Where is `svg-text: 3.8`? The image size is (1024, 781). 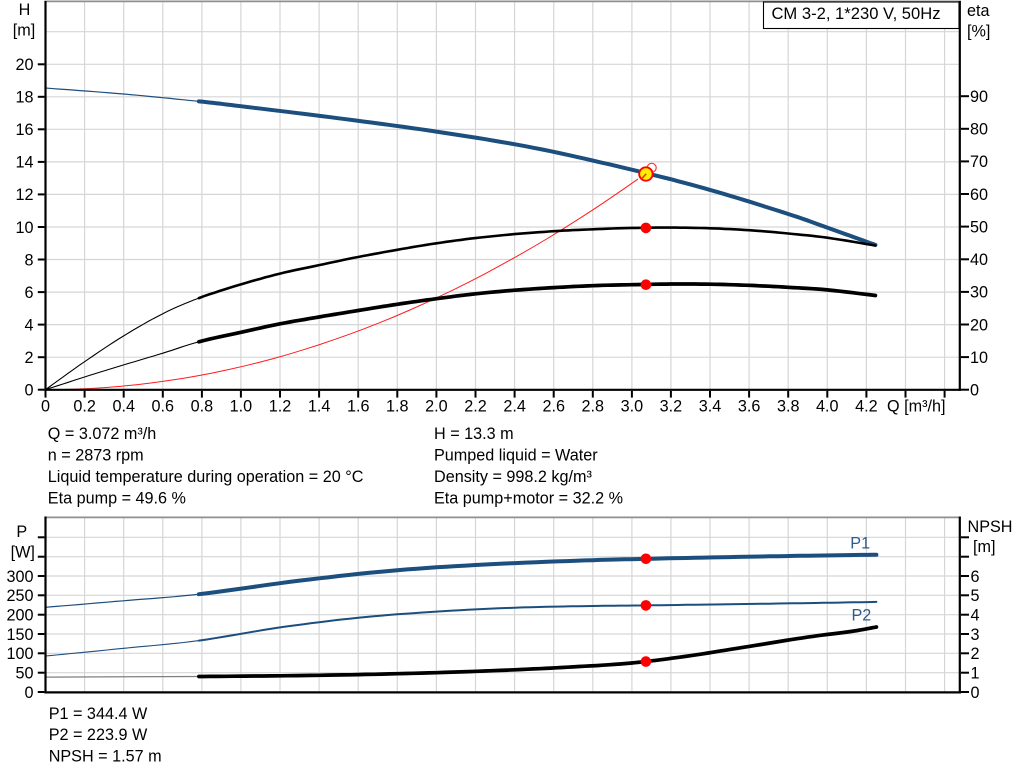
svg-text: 3.8 is located at coordinates (788, 406).